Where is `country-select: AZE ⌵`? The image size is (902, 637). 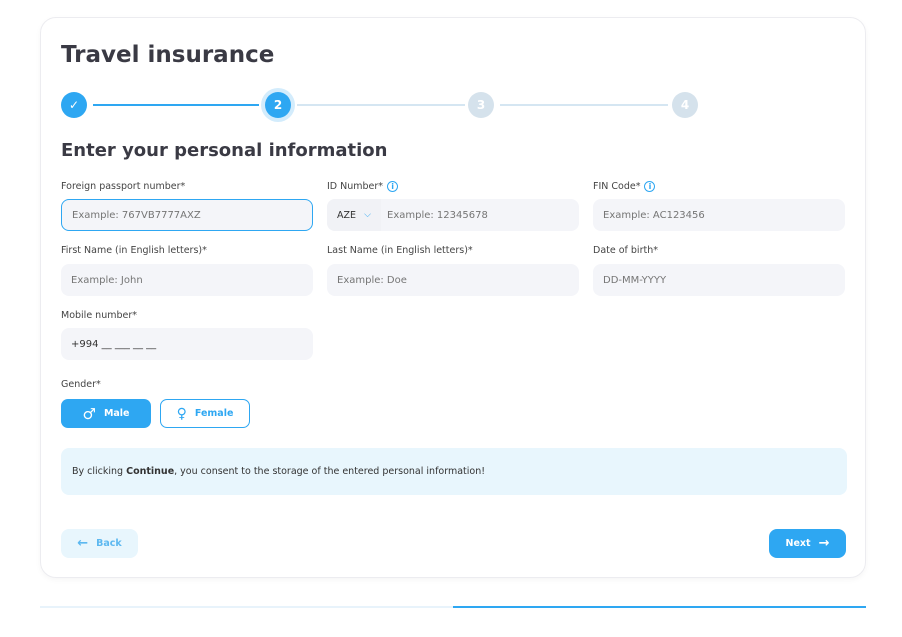
country-select: AZE ⌵ is located at coordinates (354, 215).